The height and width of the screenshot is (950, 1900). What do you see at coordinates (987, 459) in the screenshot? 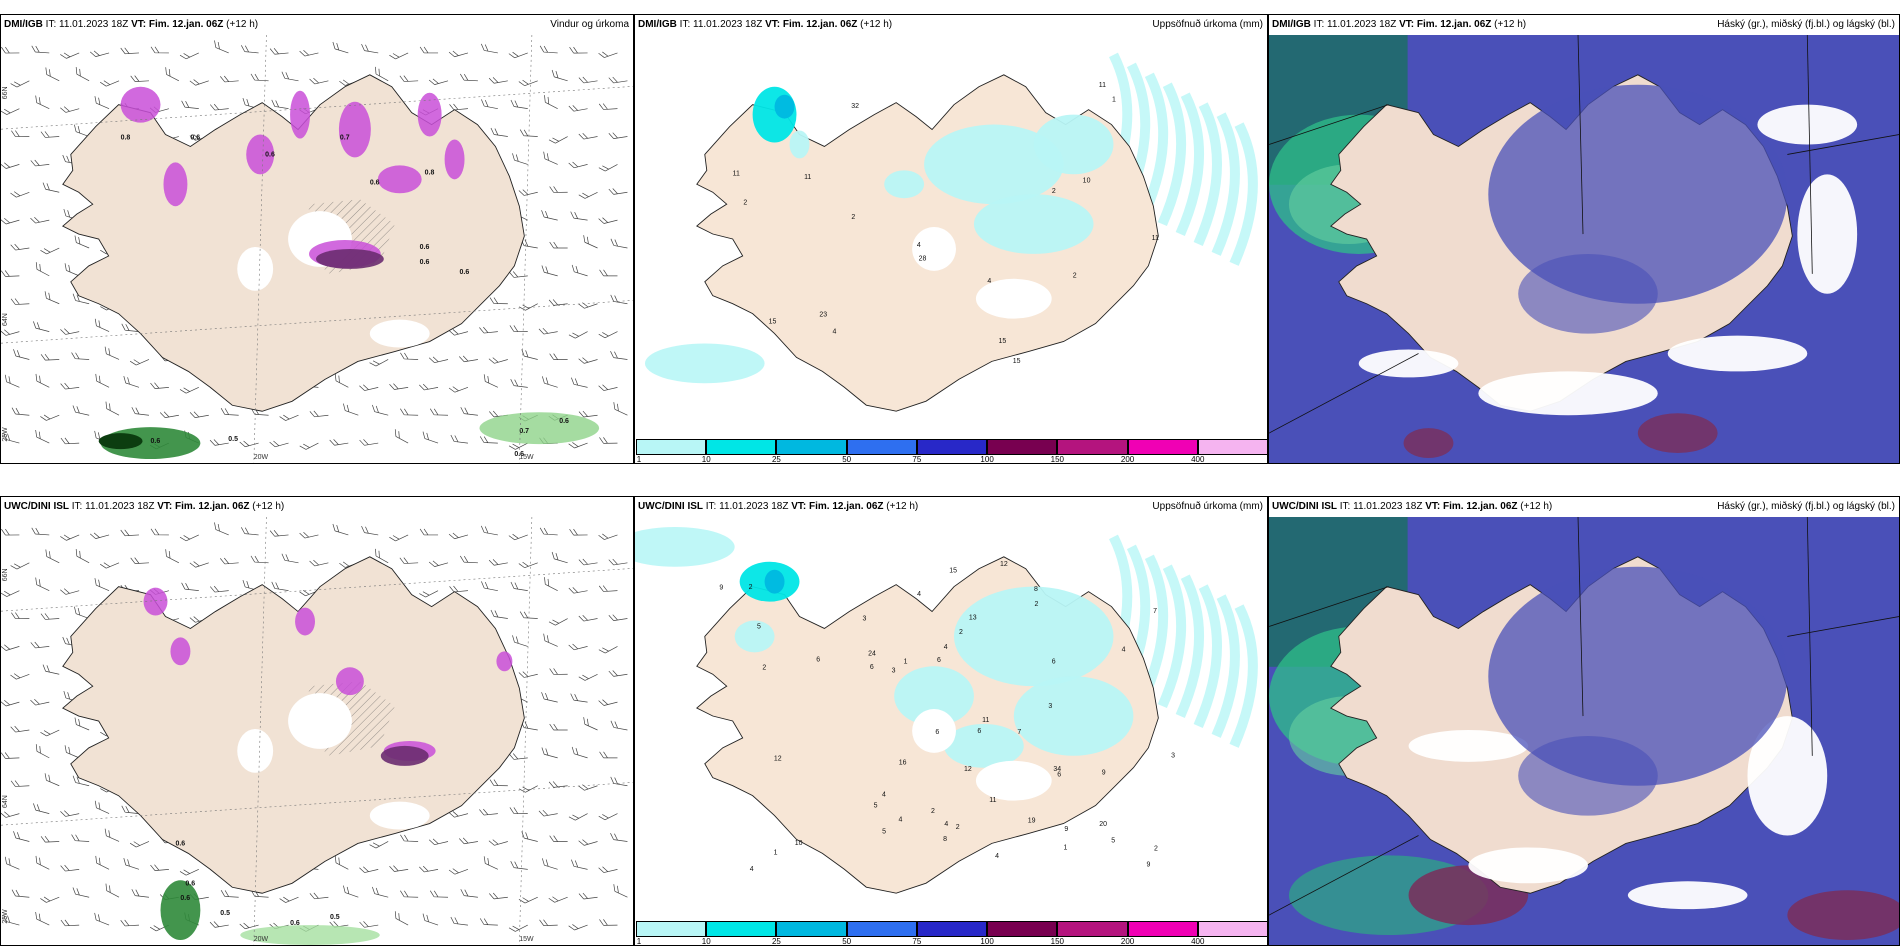
I see `colorbar-tick-label: 100` at bounding box center [987, 459].